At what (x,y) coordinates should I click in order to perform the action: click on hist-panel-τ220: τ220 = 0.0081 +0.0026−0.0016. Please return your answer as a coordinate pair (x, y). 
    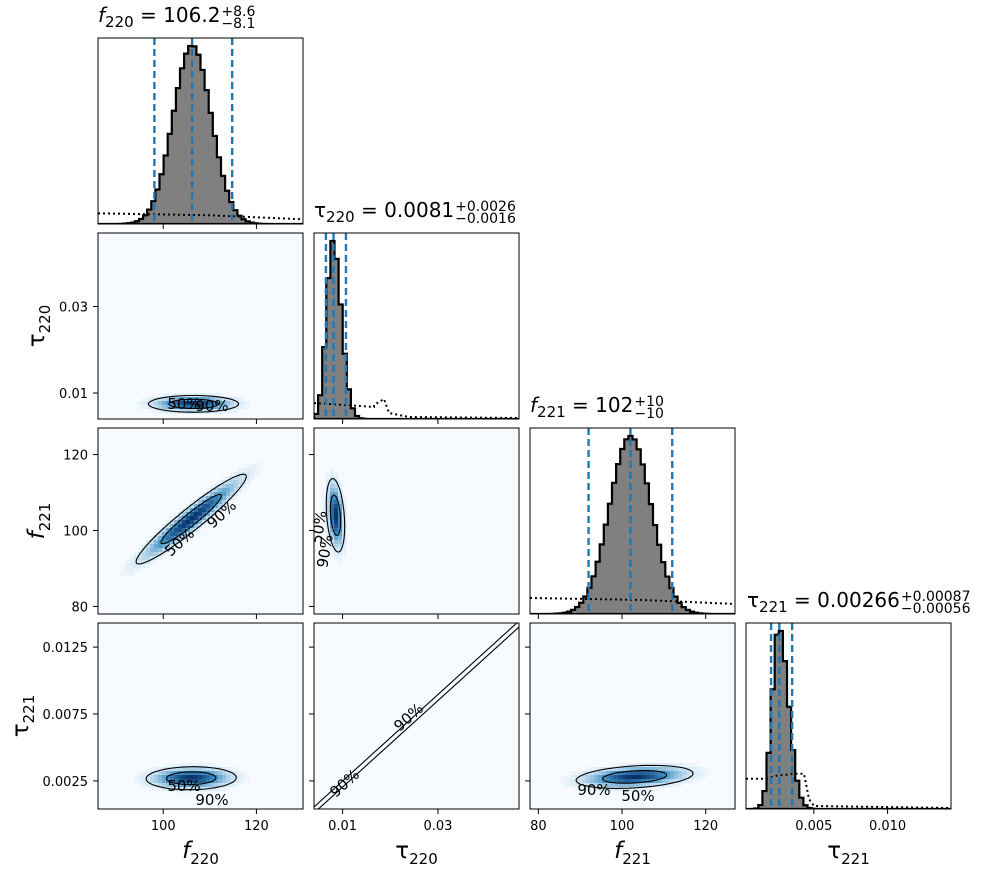
    Looking at the image, I should click on (416, 311).